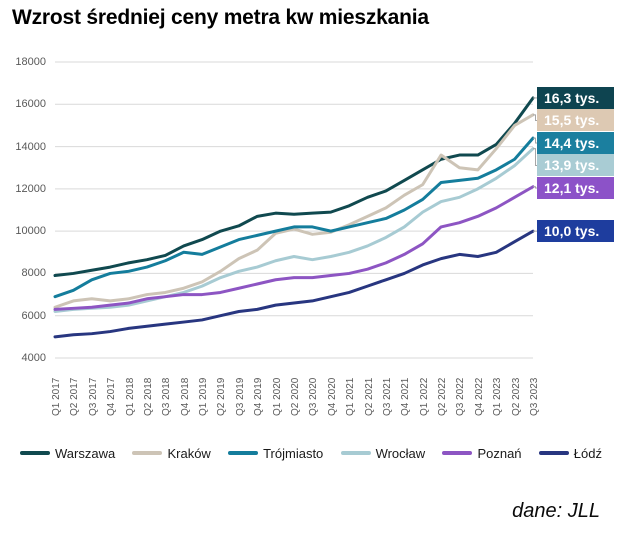 The image size is (620, 540). I want to click on x-tick-label: Q2 2023, so click(516, 396).